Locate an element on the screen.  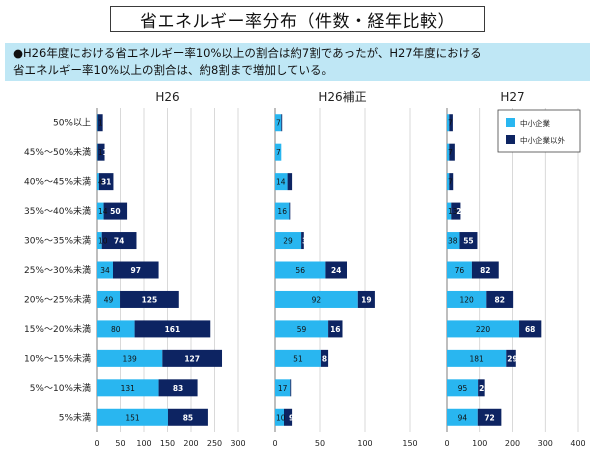
data-label-sme: 59 is located at coordinates (302, 329).